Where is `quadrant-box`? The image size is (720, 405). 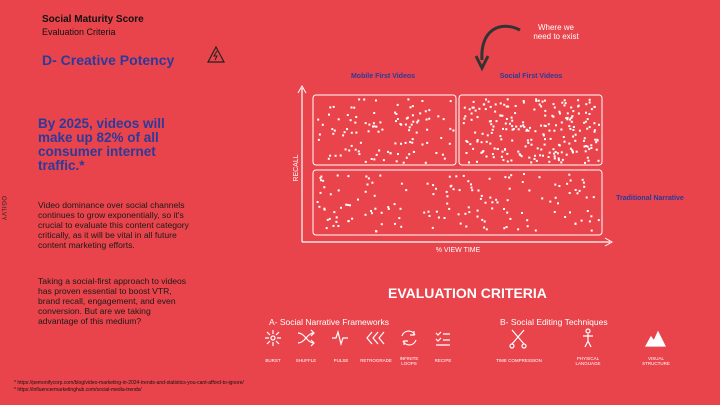
quadrant-box is located at coordinates (384, 130).